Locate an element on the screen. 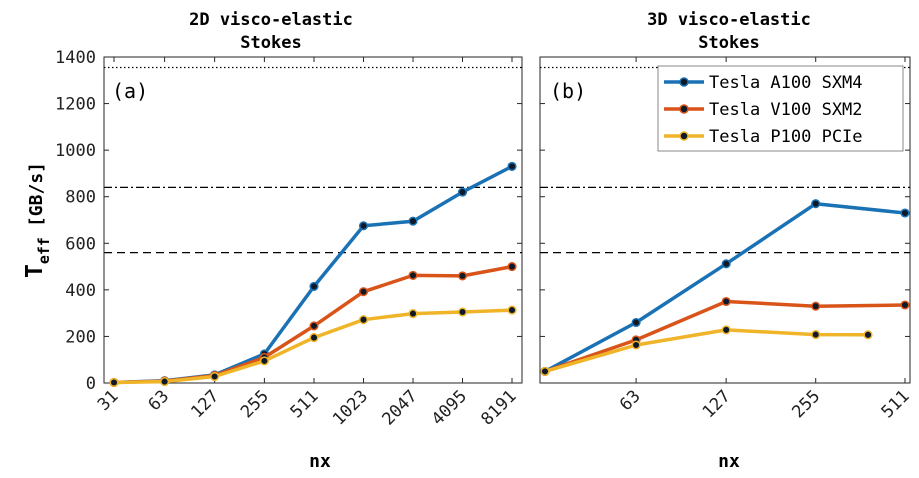 The width and height of the screenshot is (919, 478). panel-a-y-axis-label: Teff [GB/s] is located at coordinates (37, 220).